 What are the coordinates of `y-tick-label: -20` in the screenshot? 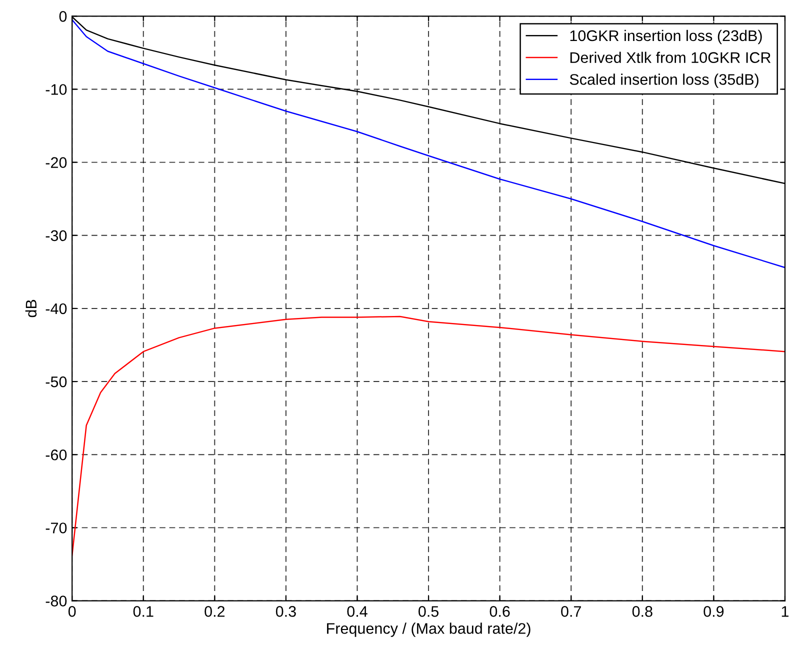 It's located at (56, 162).